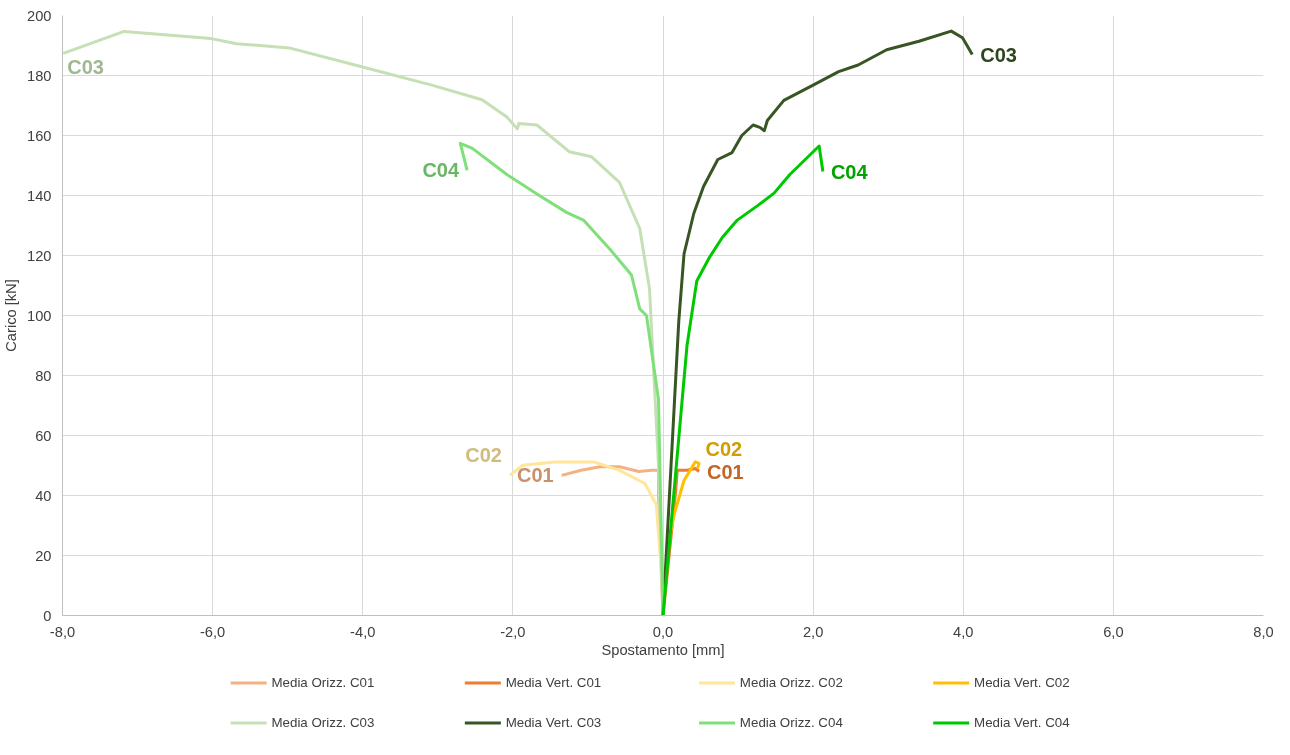 The height and width of the screenshot is (755, 1290). Describe the element at coordinates (39, 315) in the screenshot. I see `y-tick-label: 100` at that location.